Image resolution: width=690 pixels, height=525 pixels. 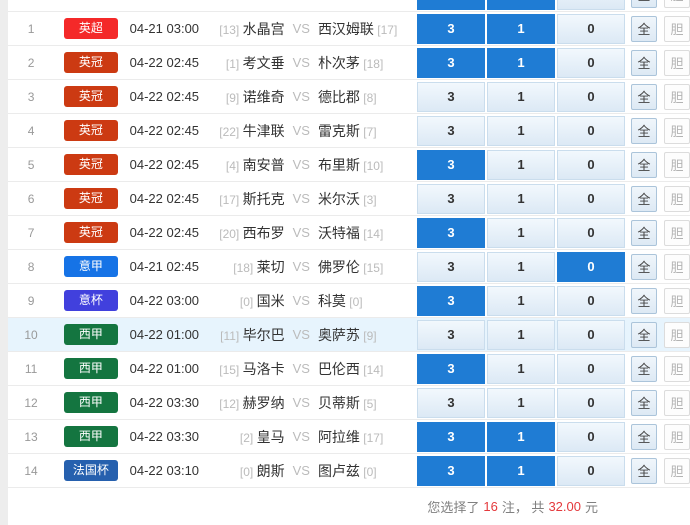 What do you see at coordinates (371, 369) in the screenshot?
I see `away-team-rank: [14]` at bounding box center [371, 369].